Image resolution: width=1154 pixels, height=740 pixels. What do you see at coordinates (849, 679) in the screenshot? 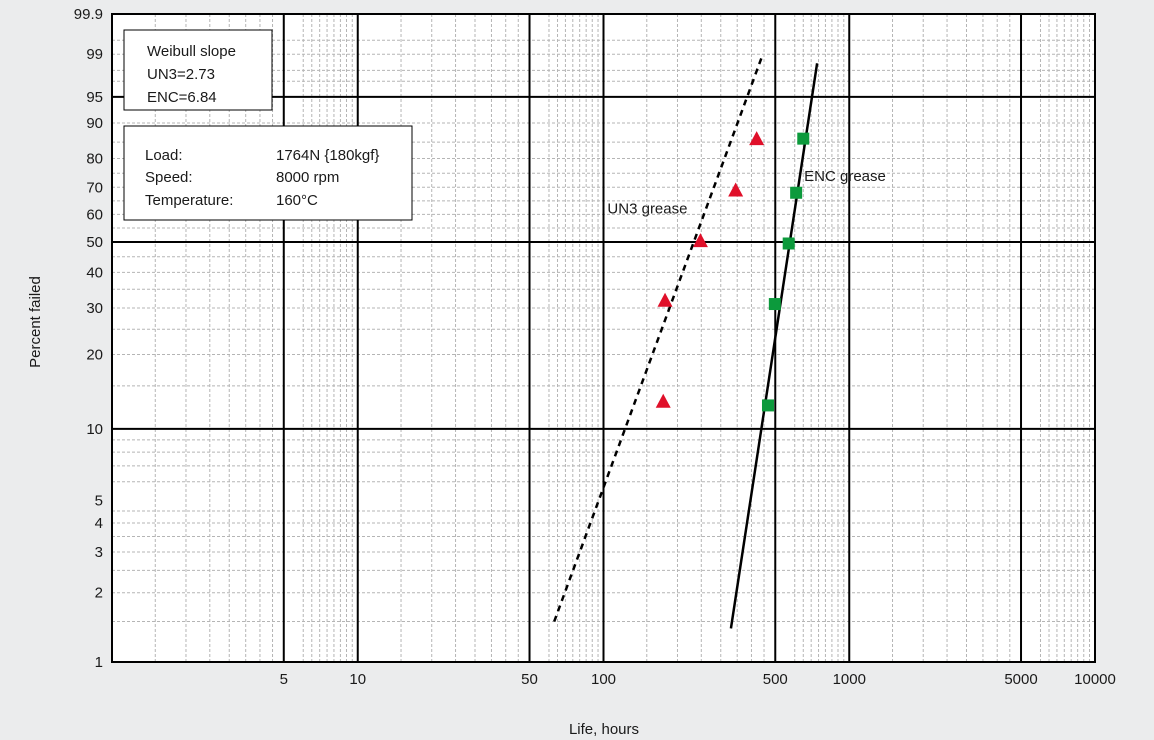
I see `x-tick-label: 1000` at bounding box center [849, 679].